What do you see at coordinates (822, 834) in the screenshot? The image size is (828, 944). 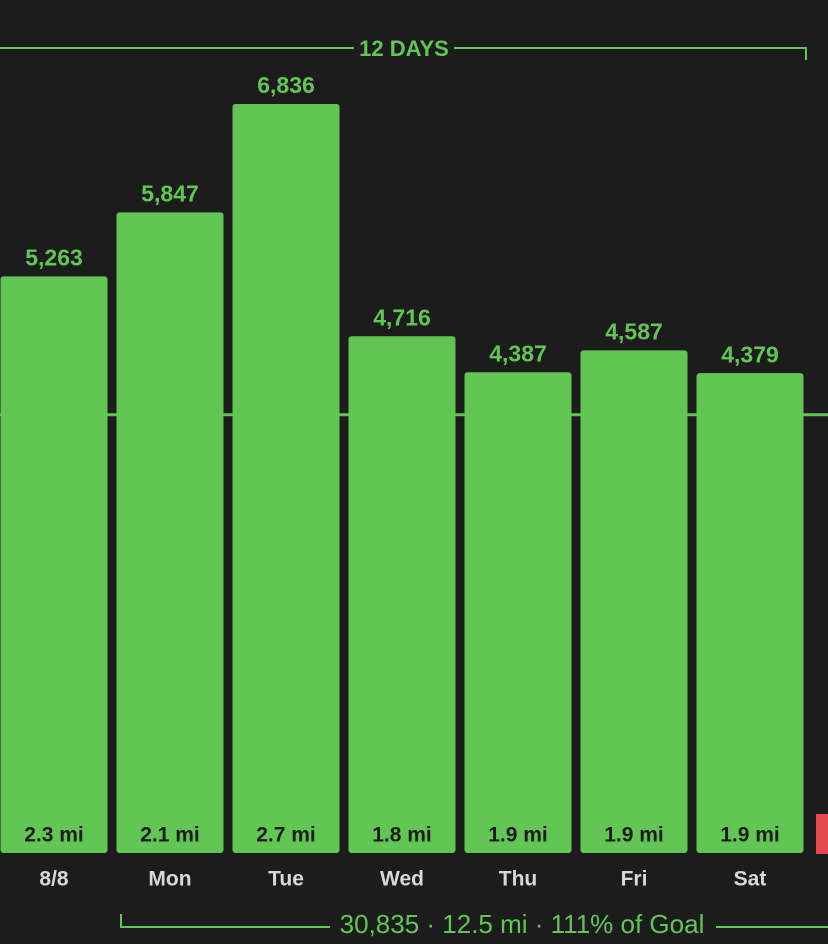 I see `next-bar-edge` at bounding box center [822, 834].